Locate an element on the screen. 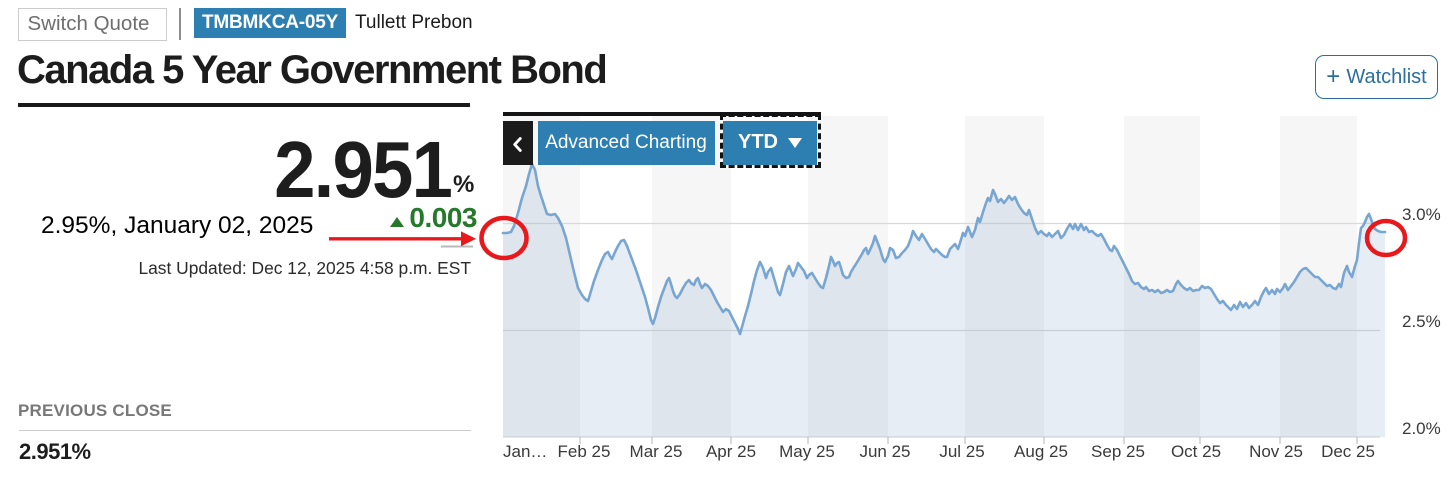 The image size is (1456, 479). svg-text: 2.5% is located at coordinates (1421, 321).